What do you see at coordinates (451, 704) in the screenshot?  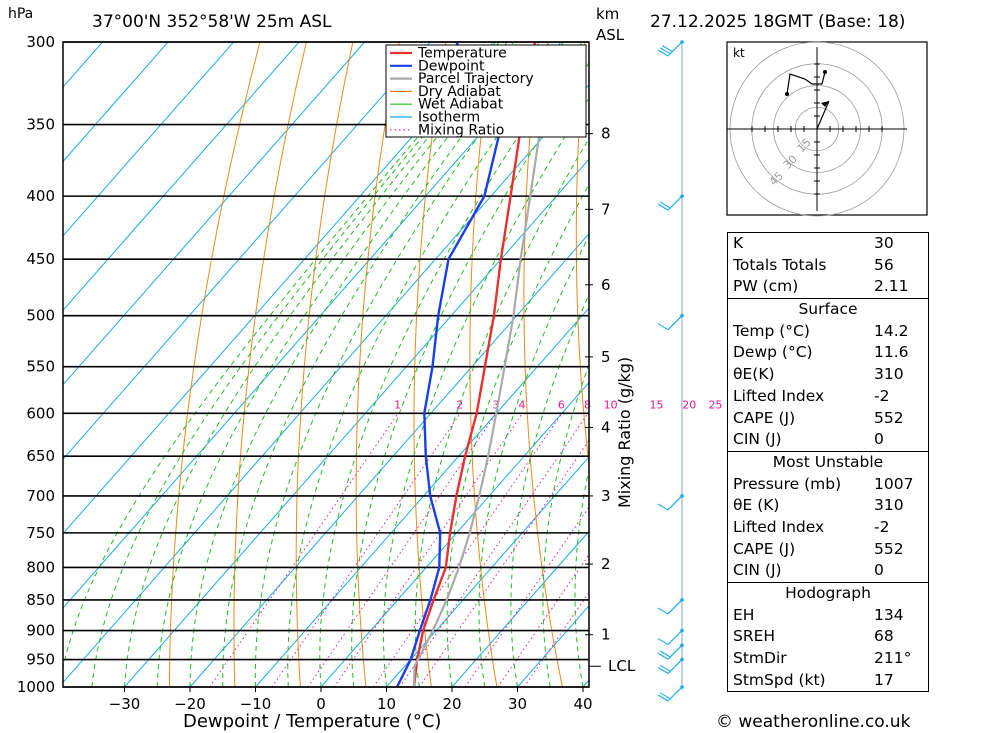 I see `x-tick-label: 20` at bounding box center [451, 704].